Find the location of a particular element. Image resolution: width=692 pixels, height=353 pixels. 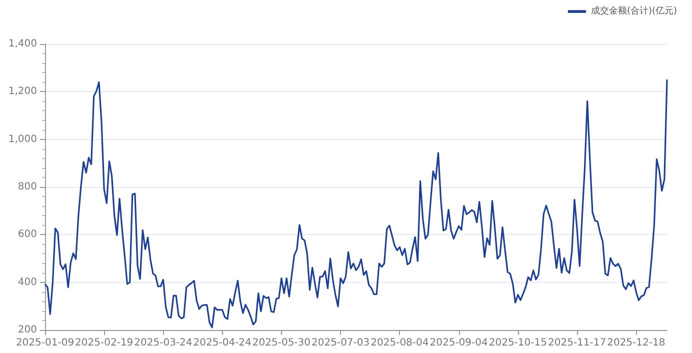

x-tick-label: 2025-09-04 is located at coordinates (459, 343).